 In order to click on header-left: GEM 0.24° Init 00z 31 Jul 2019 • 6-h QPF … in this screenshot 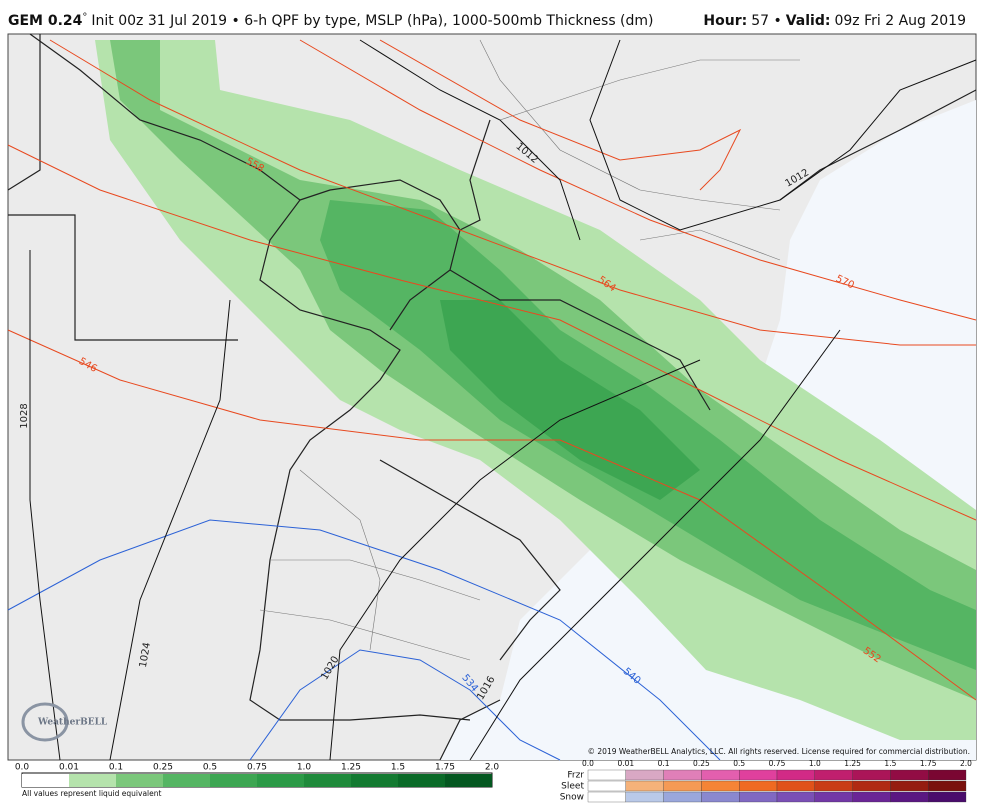, I will do `click(331, 20)`.